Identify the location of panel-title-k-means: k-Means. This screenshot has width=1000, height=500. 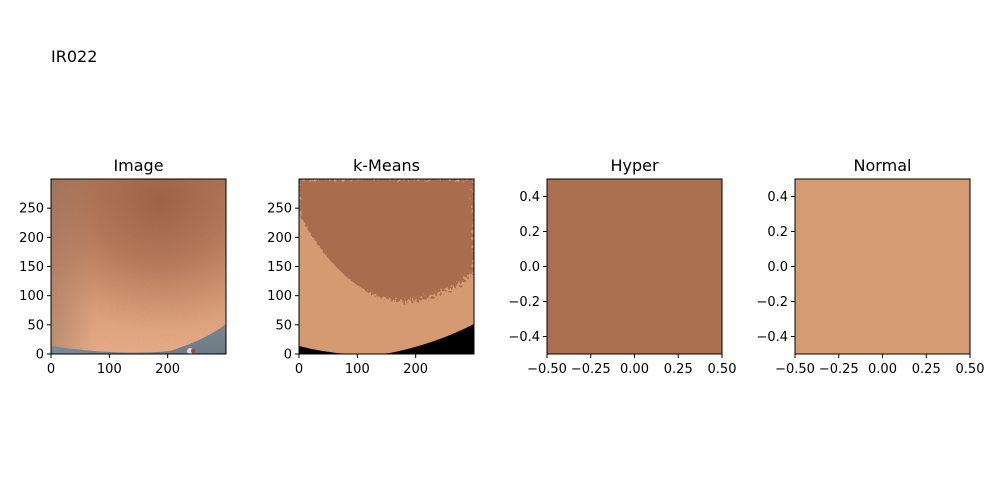
(386, 165).